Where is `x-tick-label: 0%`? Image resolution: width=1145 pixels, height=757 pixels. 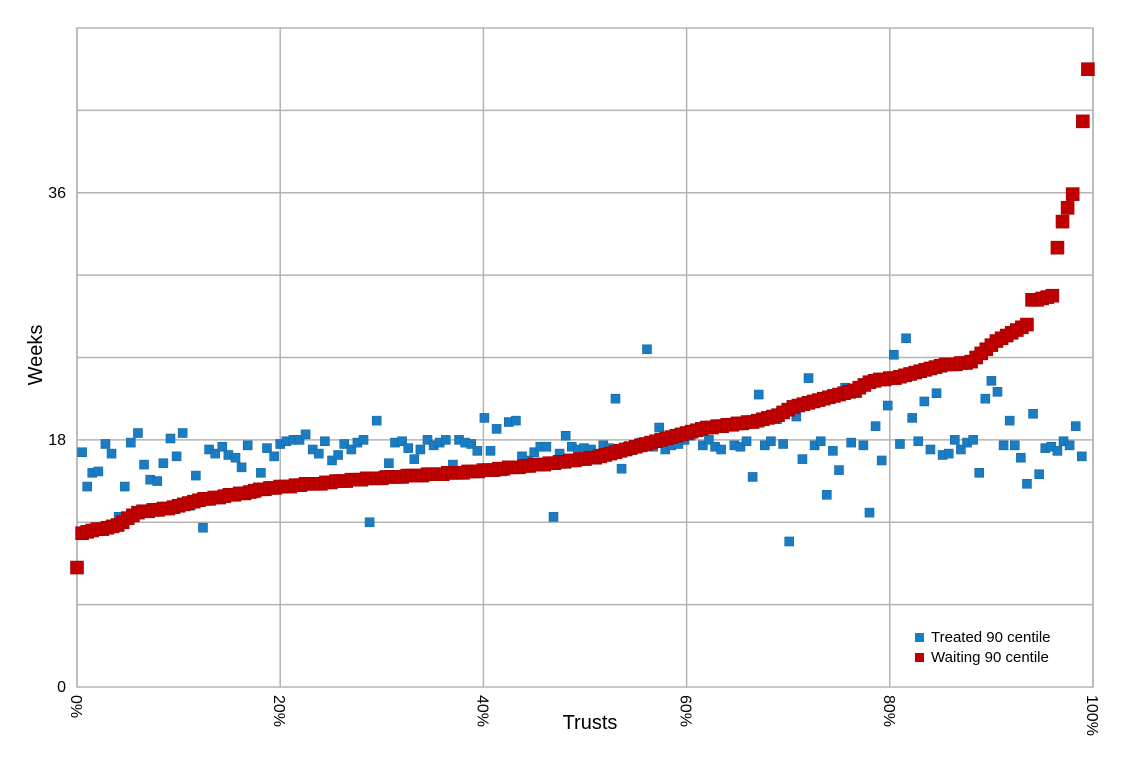
x-tick-label: 0% is located at coordinates (75, 706).